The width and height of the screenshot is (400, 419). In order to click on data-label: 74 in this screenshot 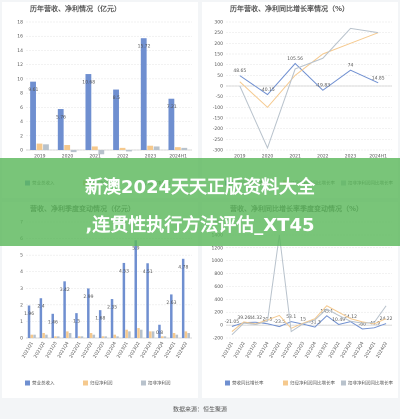, I will do `click(351, 66)`.